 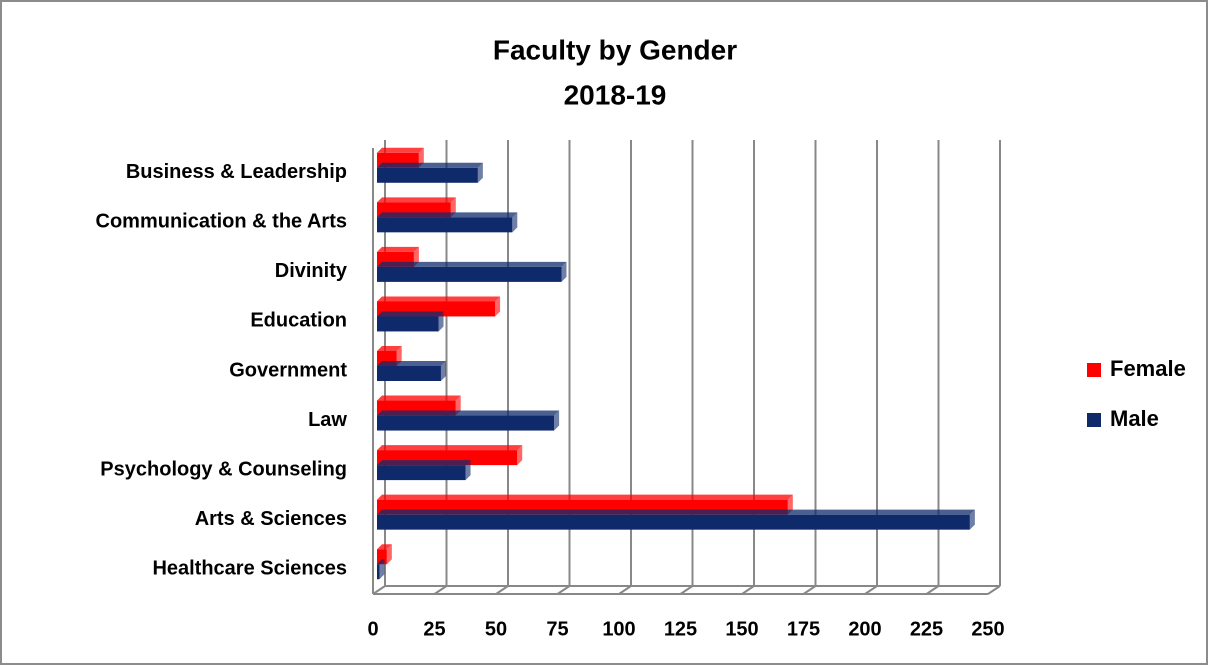 What do you see at coordinates (249, 569) in the screenshot?
I see `y-tick-label: Healthcare Sciences` at bounding box center [249, 569].